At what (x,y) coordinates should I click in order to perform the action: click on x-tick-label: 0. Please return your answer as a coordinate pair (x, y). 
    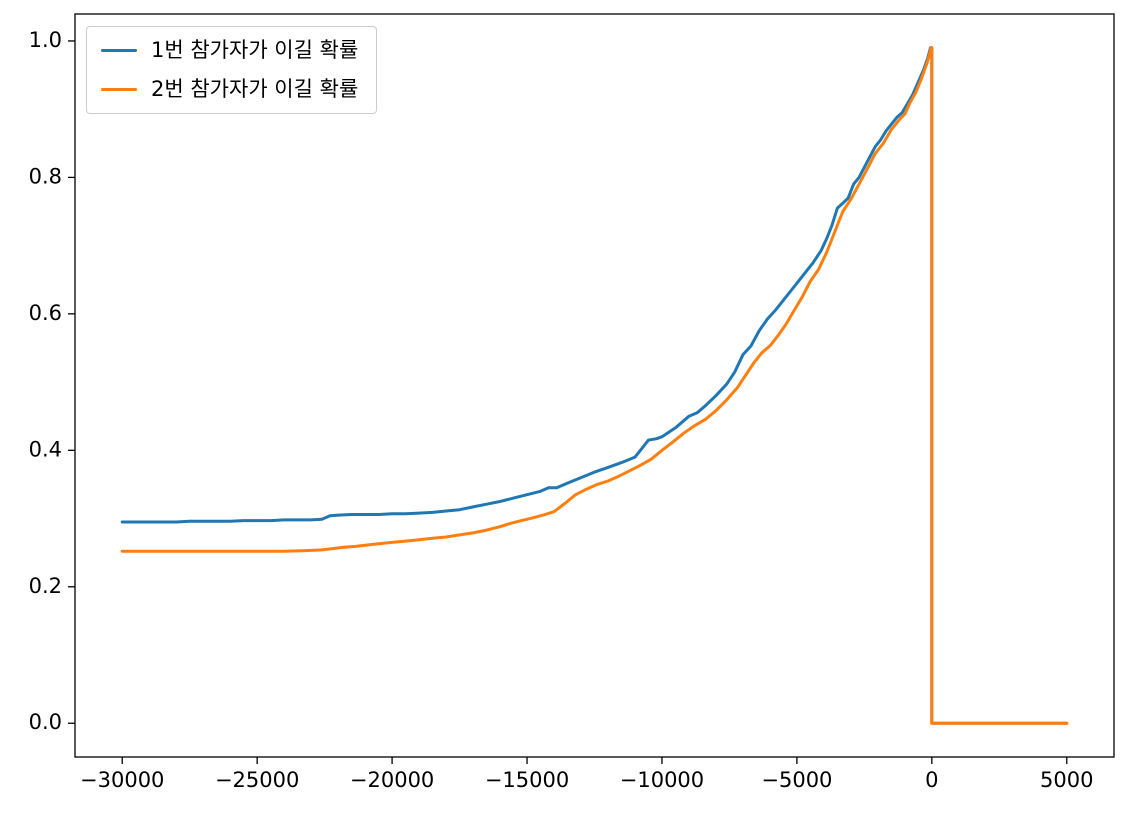
    Looking at the image, I should click on (931, 780).